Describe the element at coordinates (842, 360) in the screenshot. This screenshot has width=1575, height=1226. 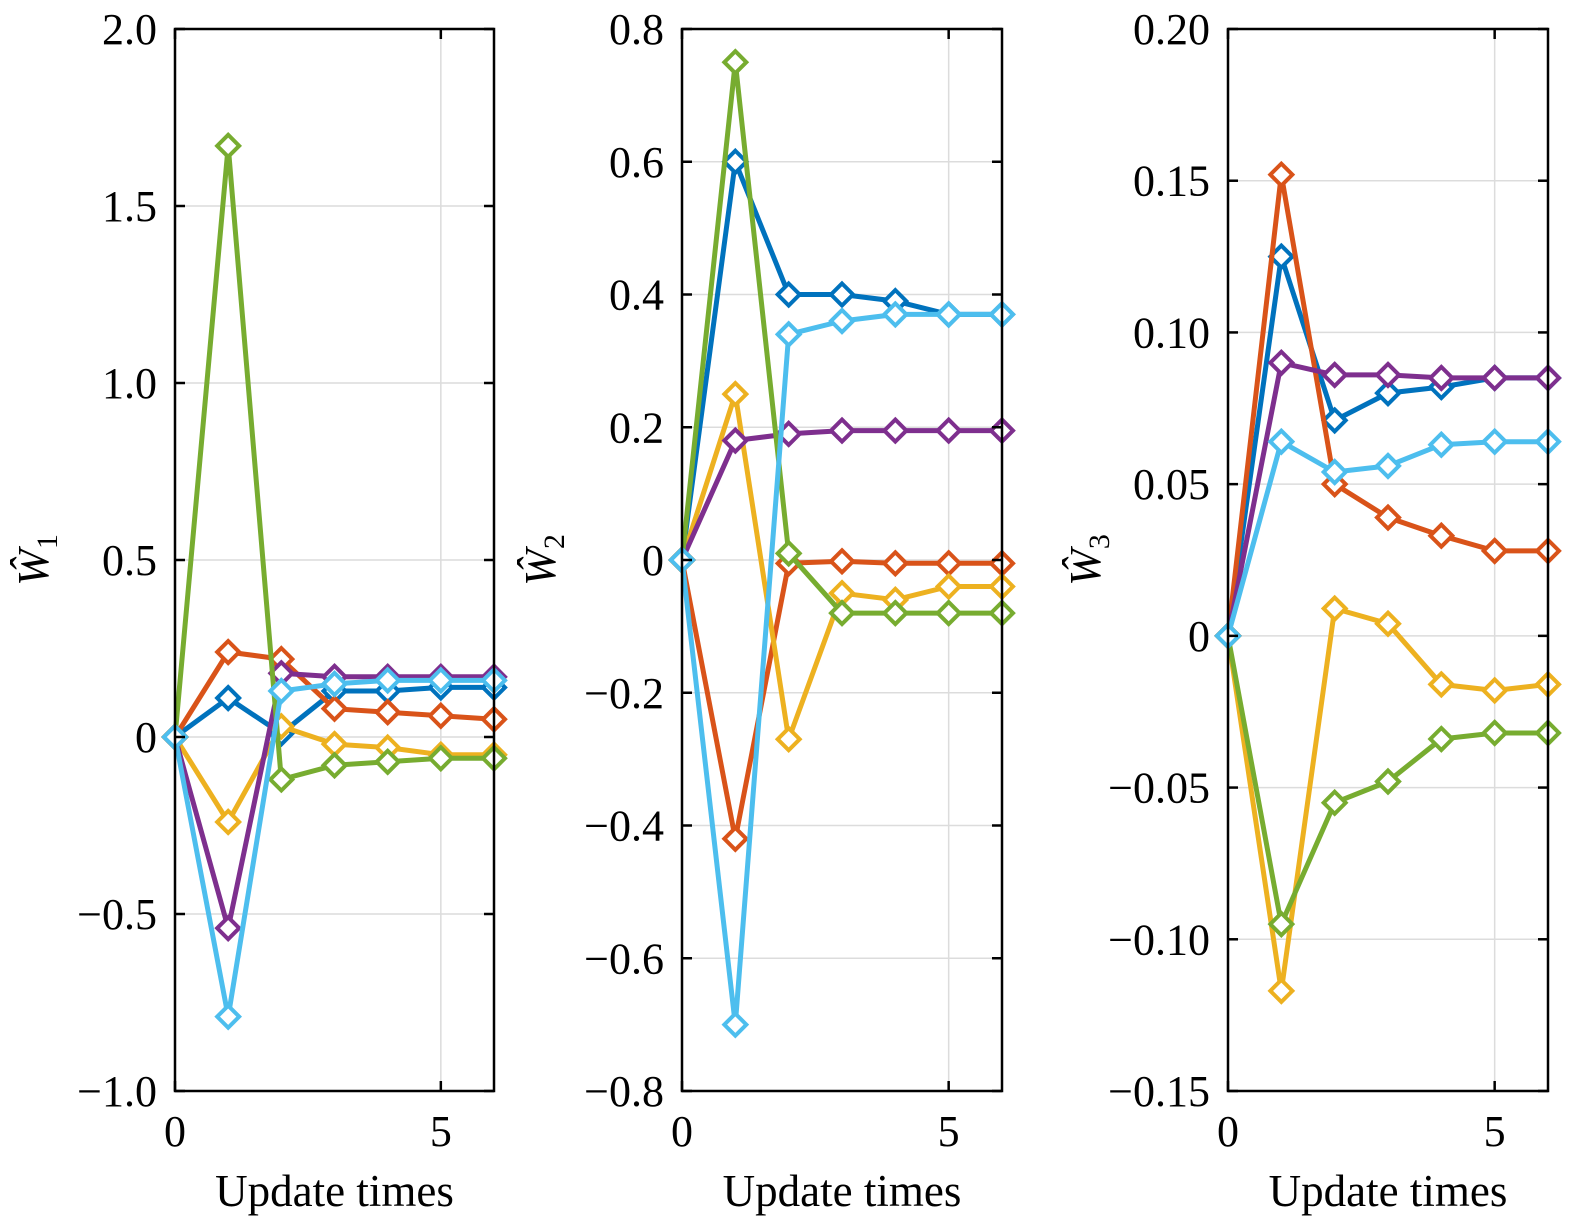
I see `series-blue` at that location.